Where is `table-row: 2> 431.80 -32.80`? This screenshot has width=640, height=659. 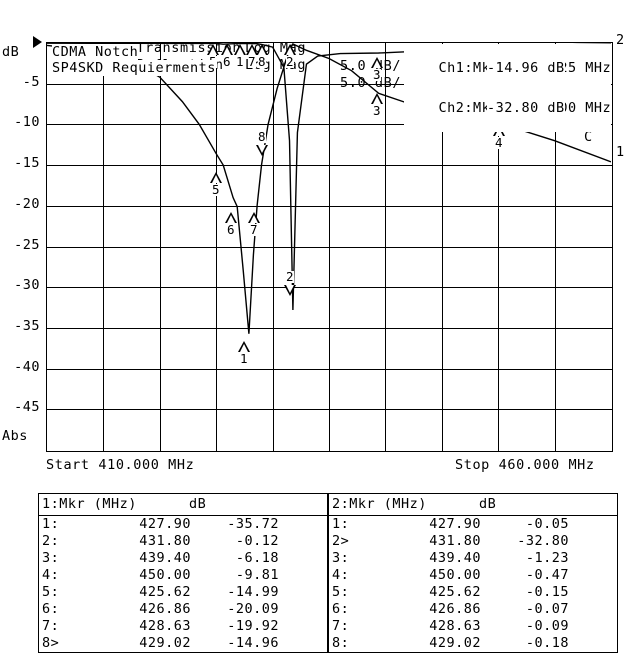 table-row: 2> 431.80 -32.80 is located at coordinates (473, 541).